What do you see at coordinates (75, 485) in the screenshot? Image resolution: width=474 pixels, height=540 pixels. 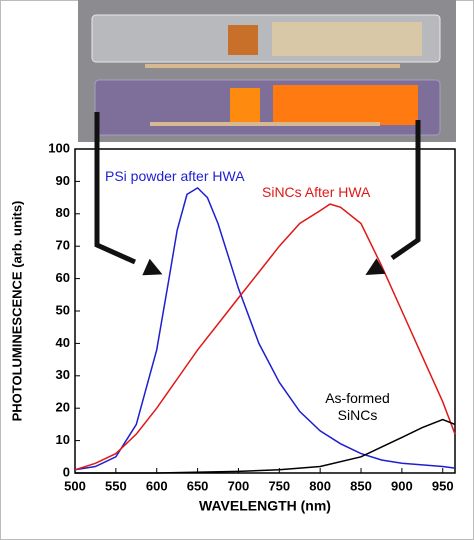 I see `x-tick-label: 500` at bounding box center [75, 485].